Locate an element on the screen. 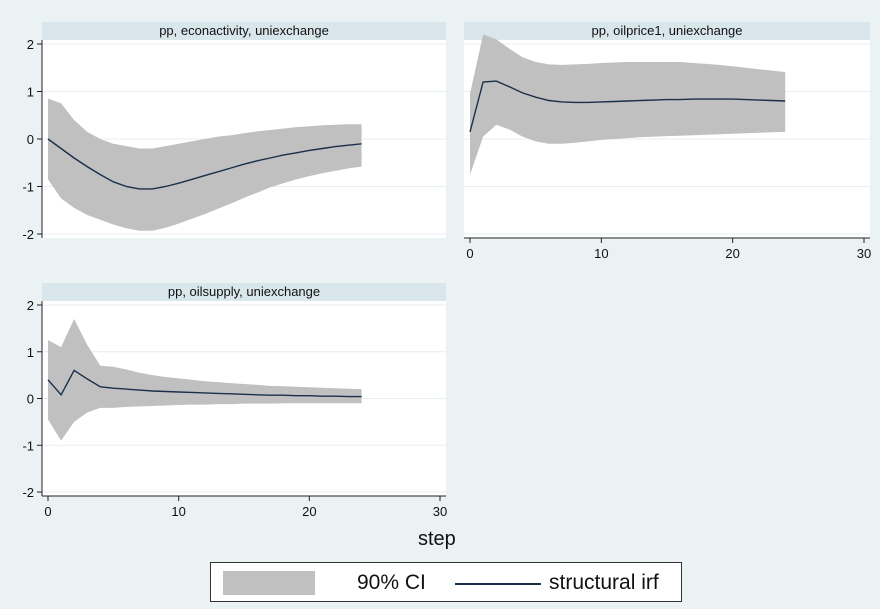  legend-ci-swatch is located at coordinates (269, 583).